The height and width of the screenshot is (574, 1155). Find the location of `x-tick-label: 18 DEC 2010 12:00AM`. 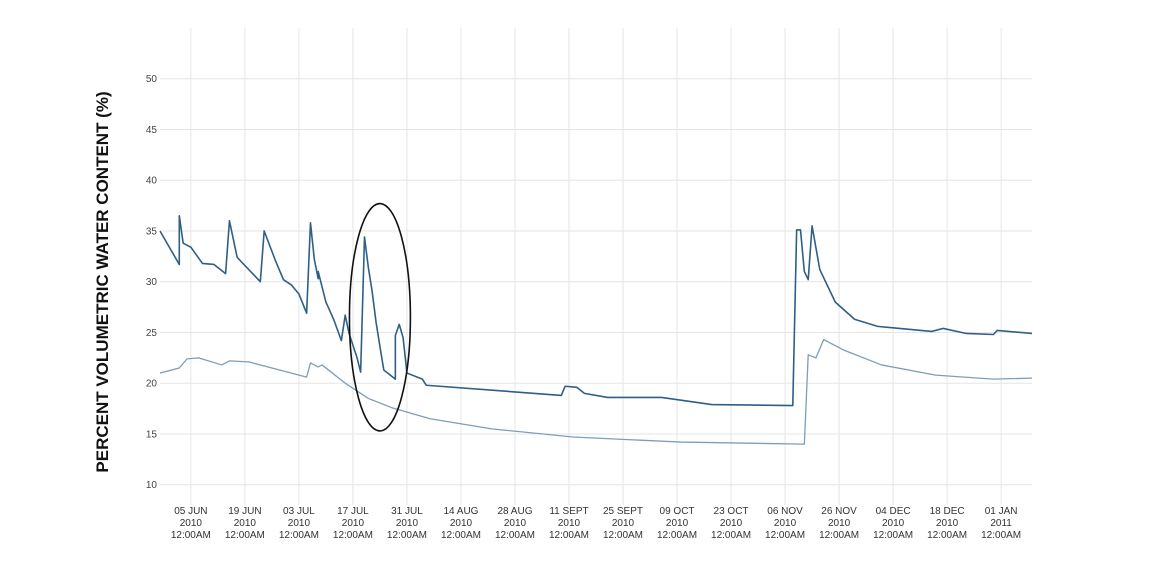

x-tick-label: 18 DEC 2010 12:00AM is located at coordinates (947, 523).